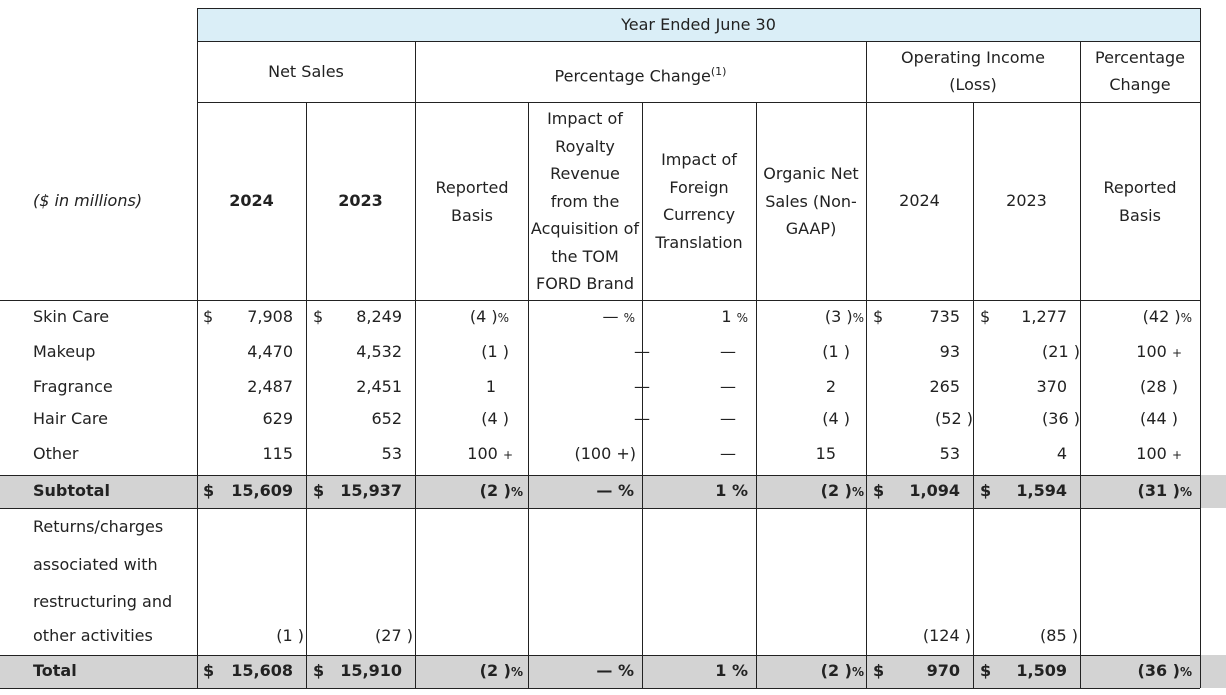 The width and height of the screenshot is (1226, 695). What do you see at coordinates (642, 351) in the screenshot?
I see `cell-makeup-royalty: —` at bounding box center [642, 351].